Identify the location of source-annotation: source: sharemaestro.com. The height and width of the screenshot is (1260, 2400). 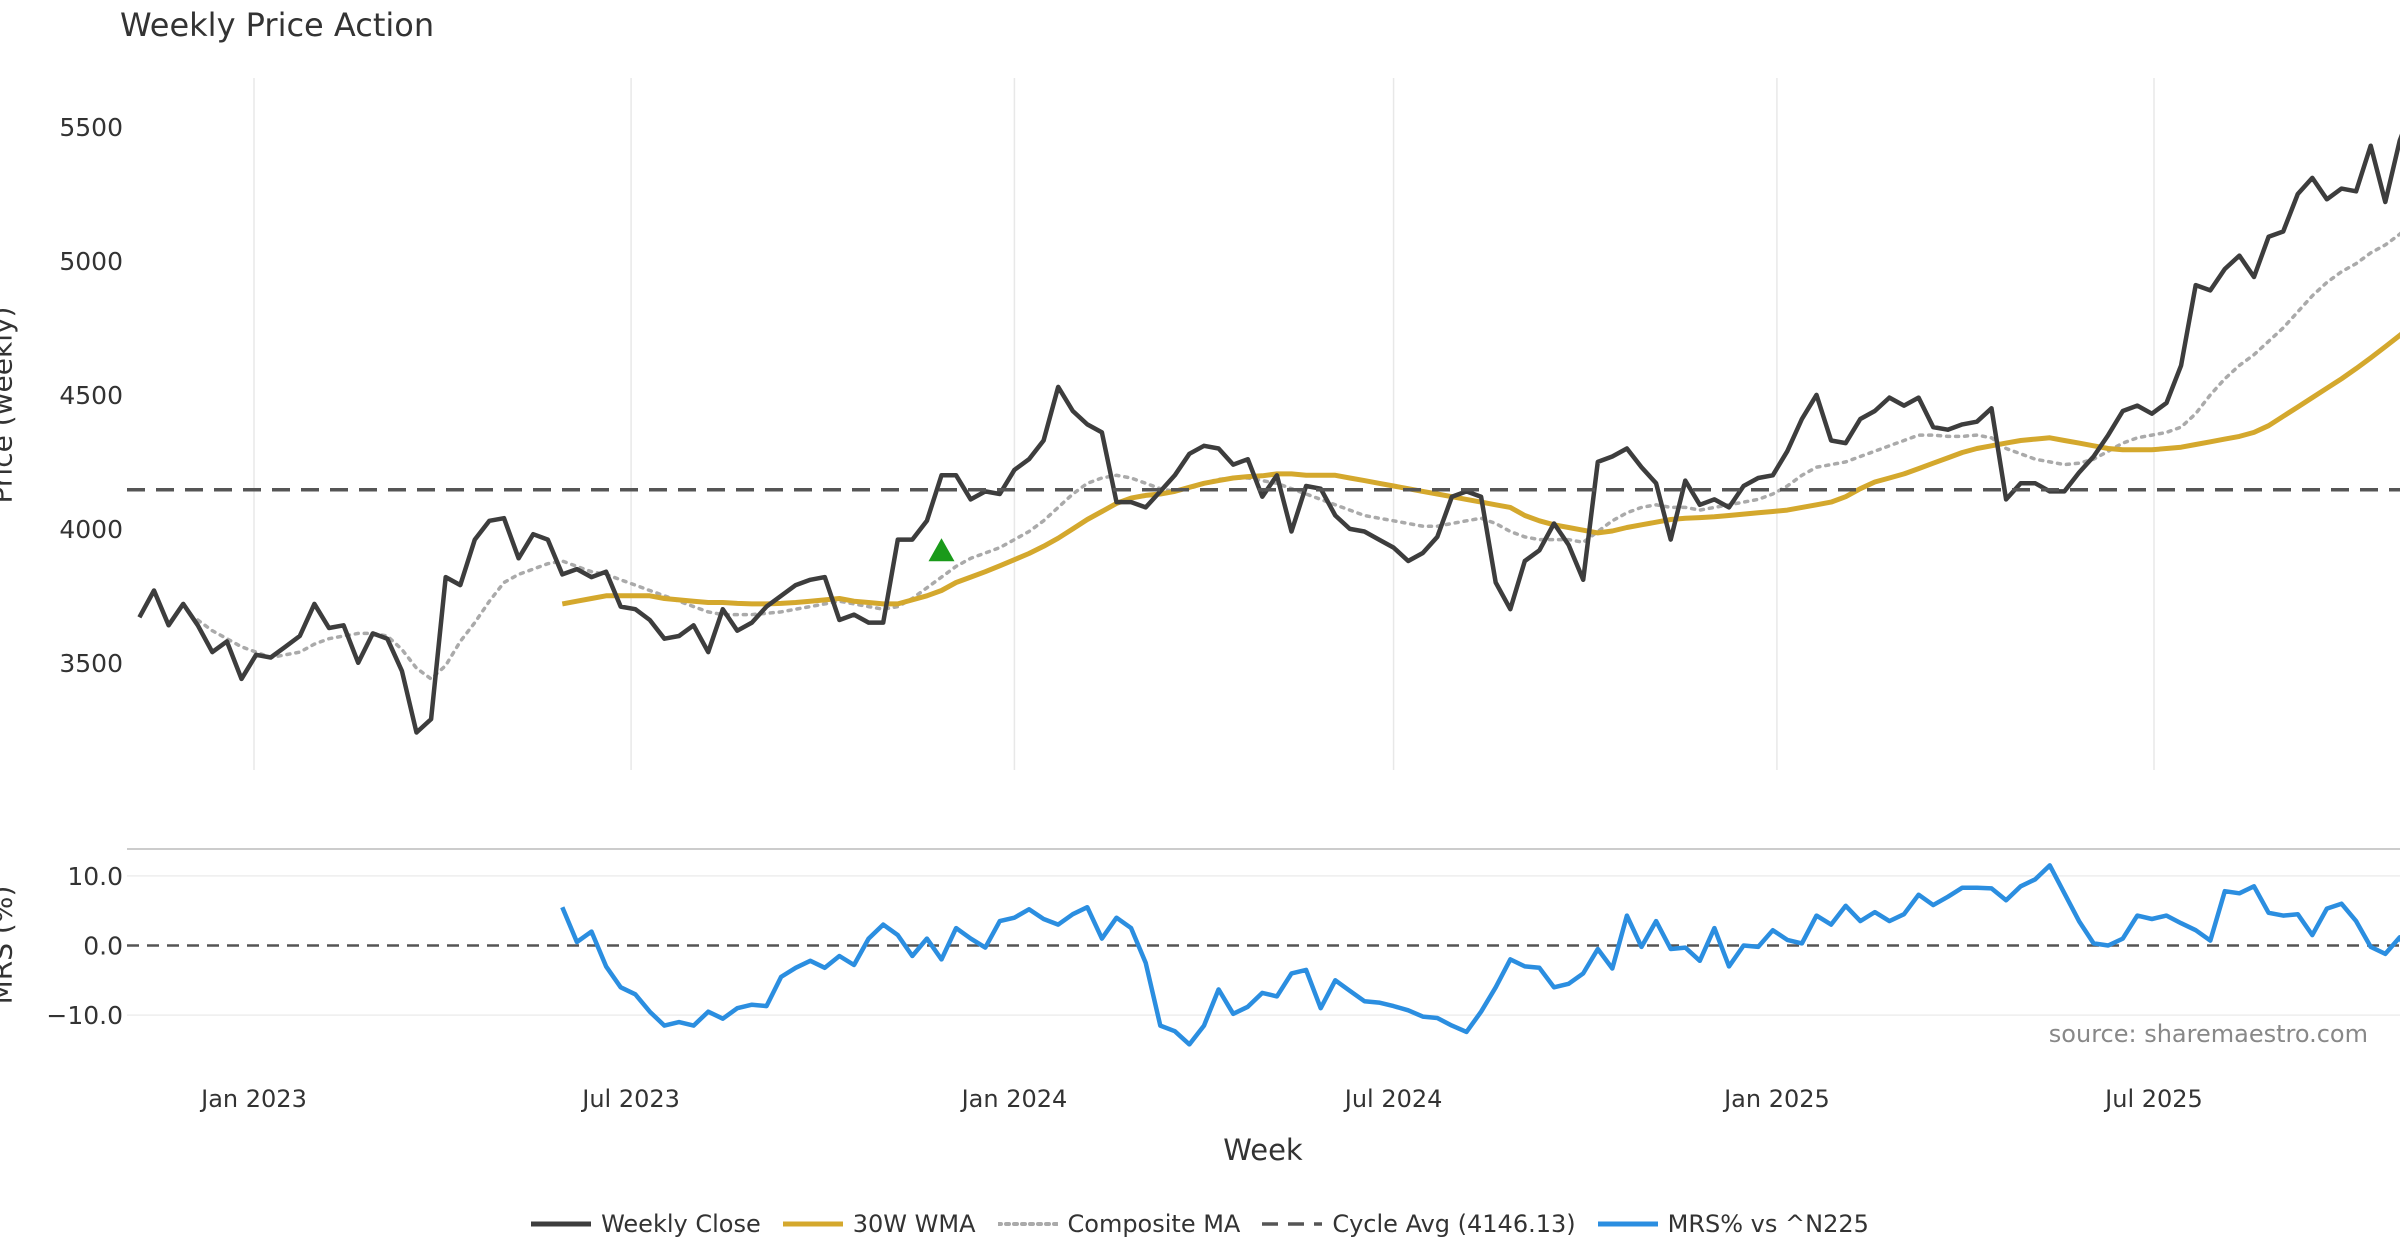
(2208, 1034).